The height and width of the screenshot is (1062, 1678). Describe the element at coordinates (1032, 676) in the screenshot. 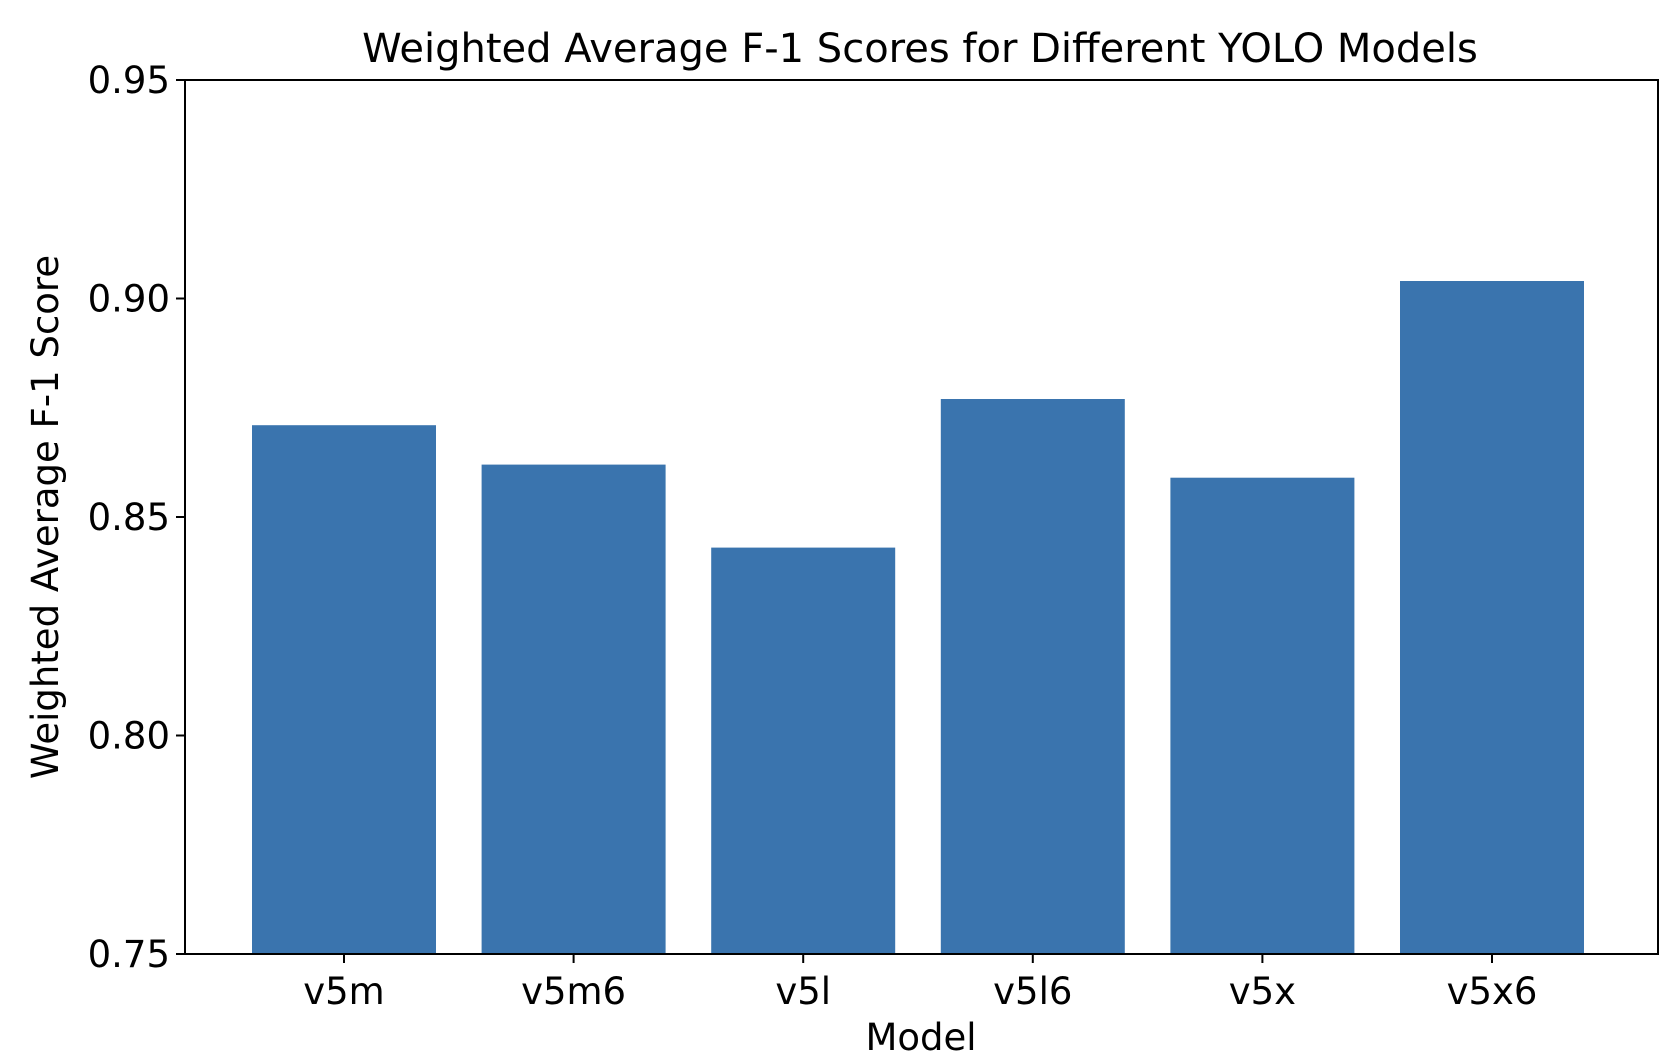

I see `bar-v5l6` at that location.